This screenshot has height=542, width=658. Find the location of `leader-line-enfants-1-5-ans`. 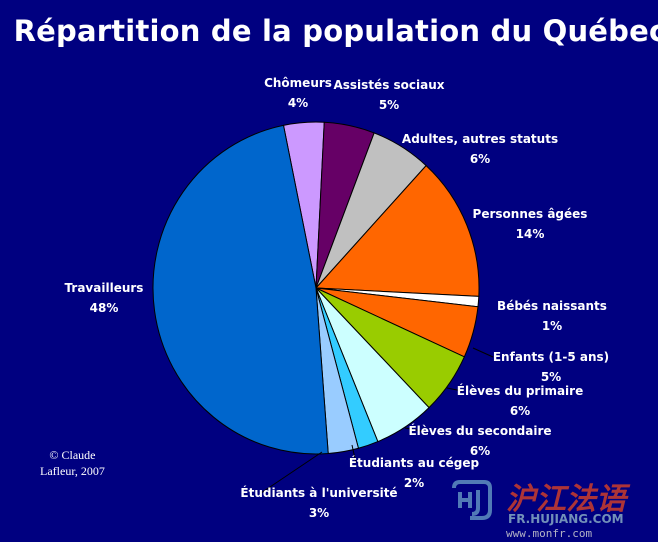

leader-line-enfants-1-5-ans is located at coordinates (483, 352).